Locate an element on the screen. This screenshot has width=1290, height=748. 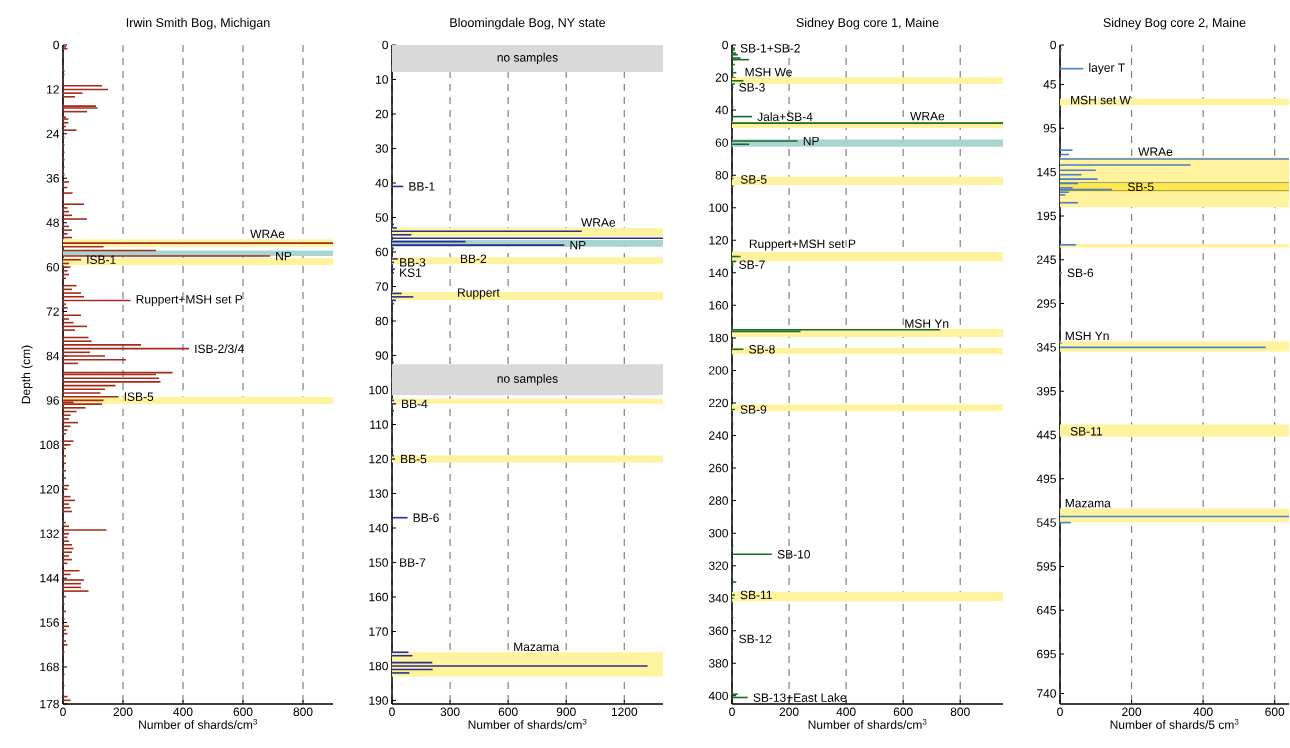
y-tick-label: 595 is located at coordinates (1046, 566).